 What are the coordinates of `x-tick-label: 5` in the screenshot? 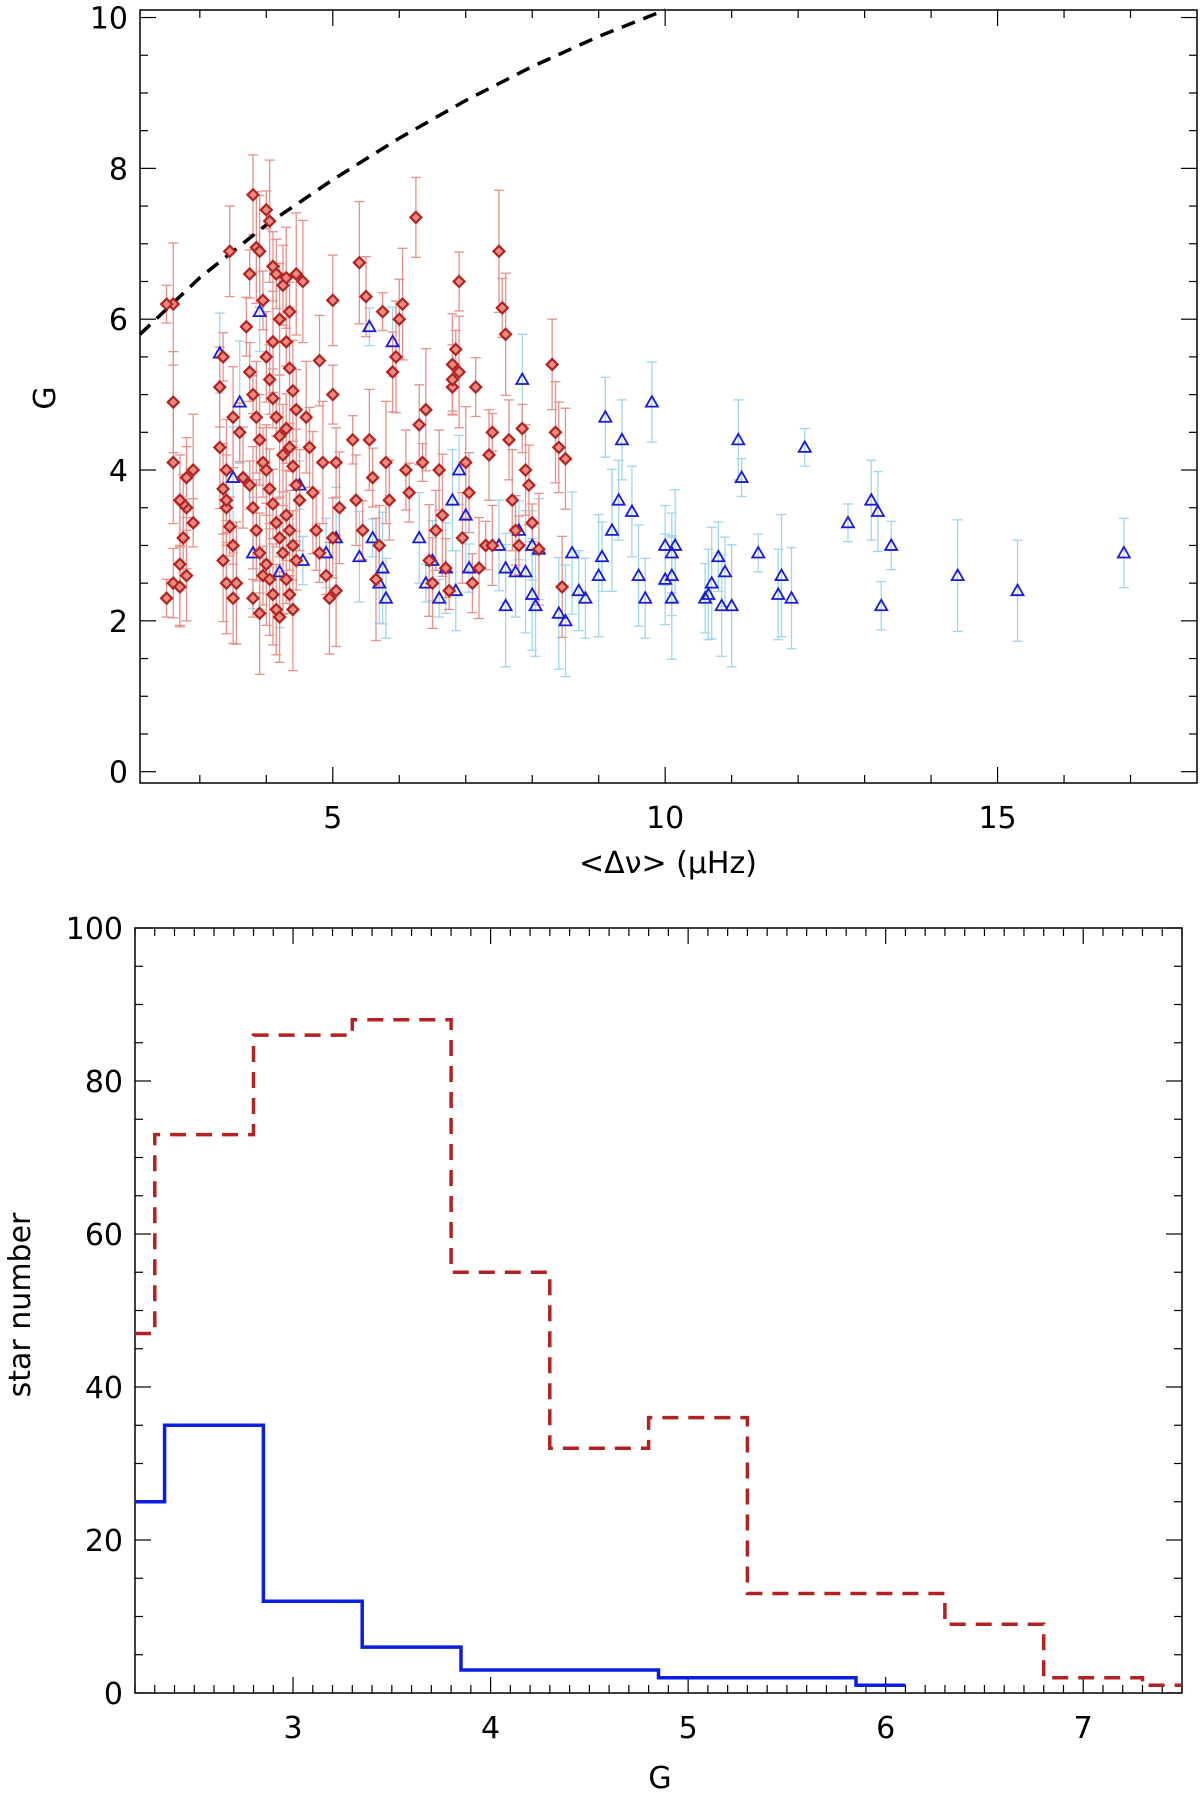 It's located at (332, 818).